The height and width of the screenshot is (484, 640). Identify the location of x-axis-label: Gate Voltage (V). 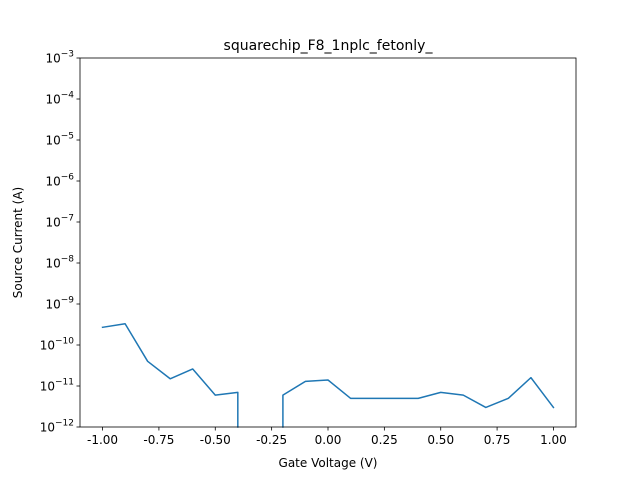
(328, 463).